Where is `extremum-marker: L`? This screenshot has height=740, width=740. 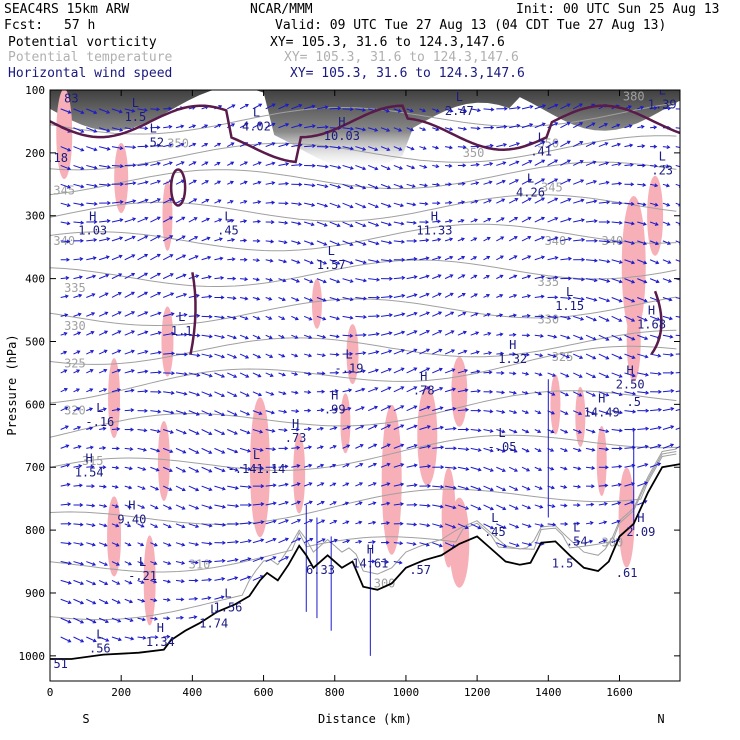
extremum-marker: L is located at coordinates (99, 408).